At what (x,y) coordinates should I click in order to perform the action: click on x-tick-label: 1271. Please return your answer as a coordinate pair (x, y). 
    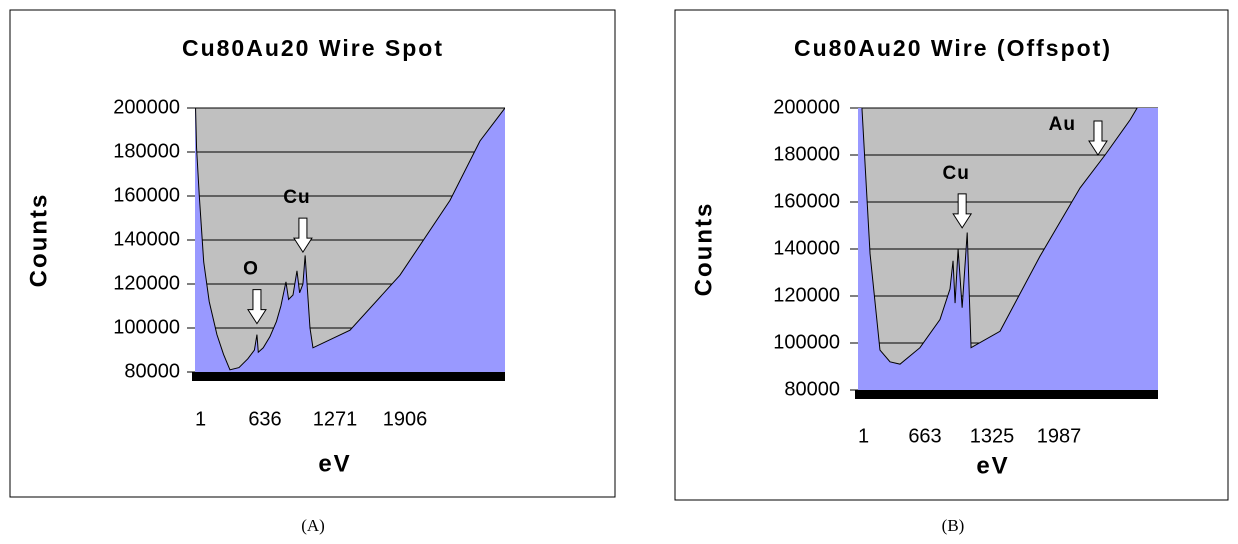
    Looking at the image, I should click on (335, 419).